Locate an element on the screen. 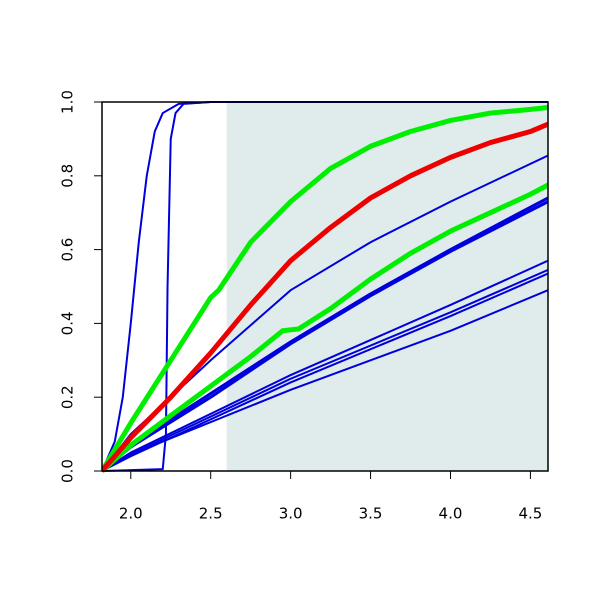 Image resolution: width=600 pixels, height=600 pixels. y-tick-label: 0.4 is located at coordinates (68, 323).